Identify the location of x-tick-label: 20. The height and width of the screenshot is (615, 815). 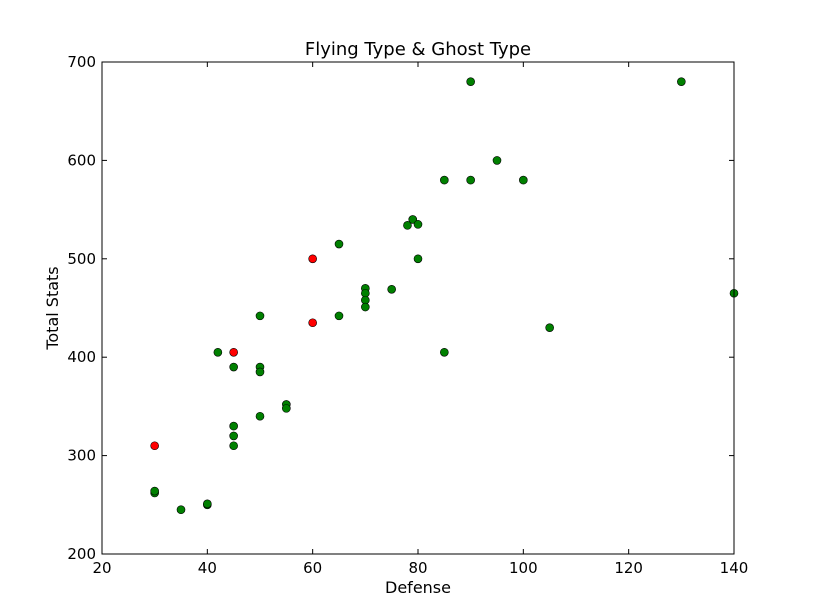
(101, 568).